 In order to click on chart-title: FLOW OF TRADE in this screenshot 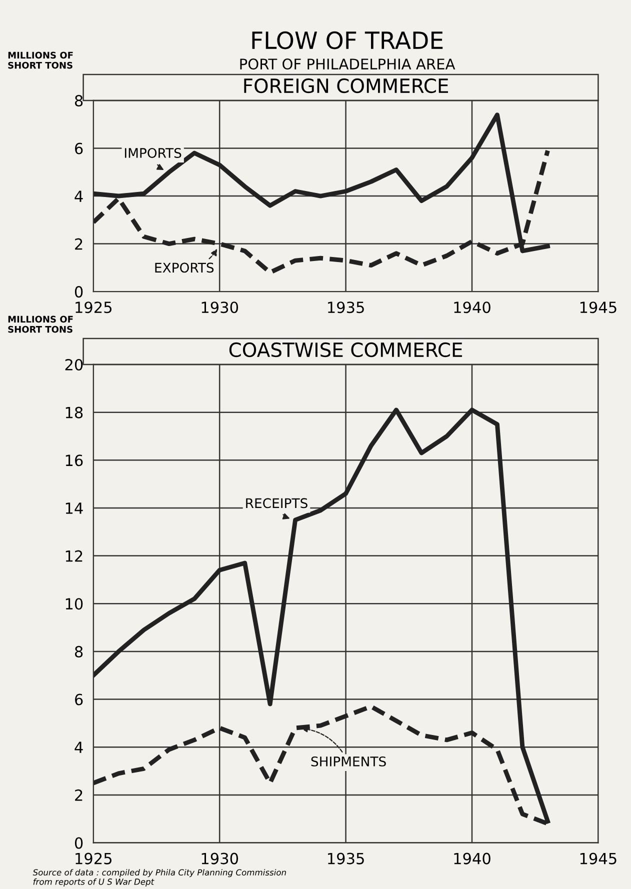, I will do `click(347, 40)`.